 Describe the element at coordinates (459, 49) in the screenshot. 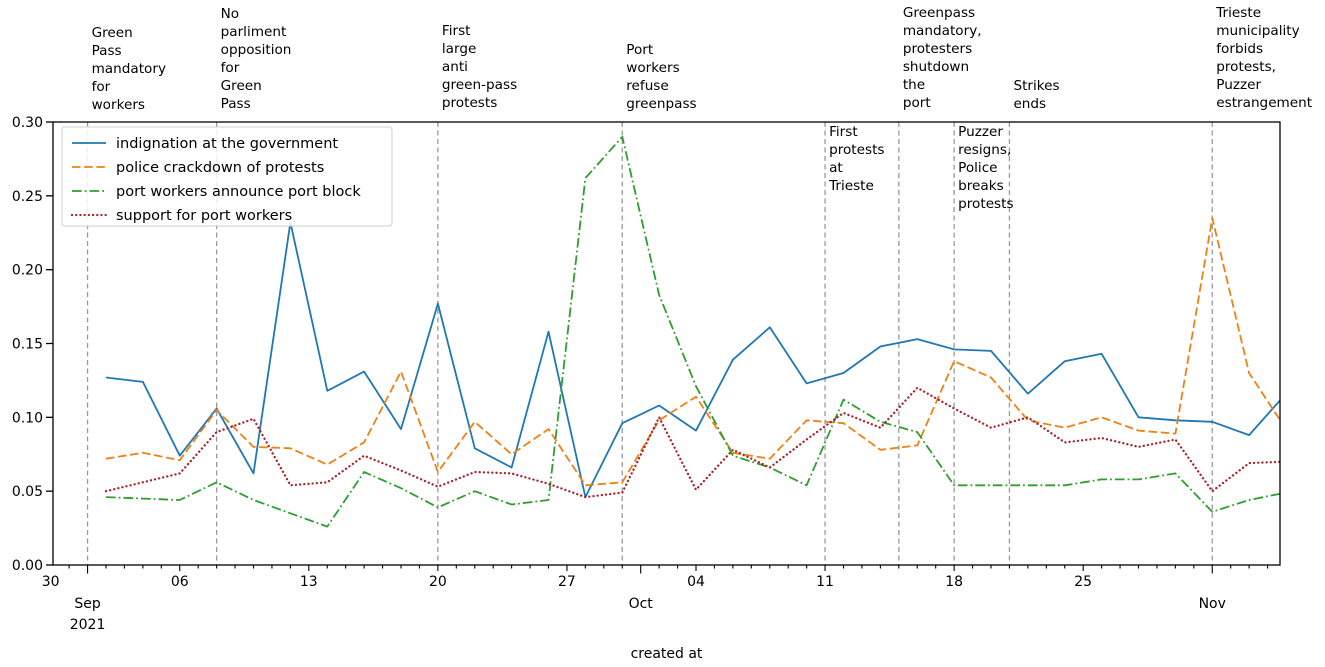

I see `event-annotation-line: large` at that location.